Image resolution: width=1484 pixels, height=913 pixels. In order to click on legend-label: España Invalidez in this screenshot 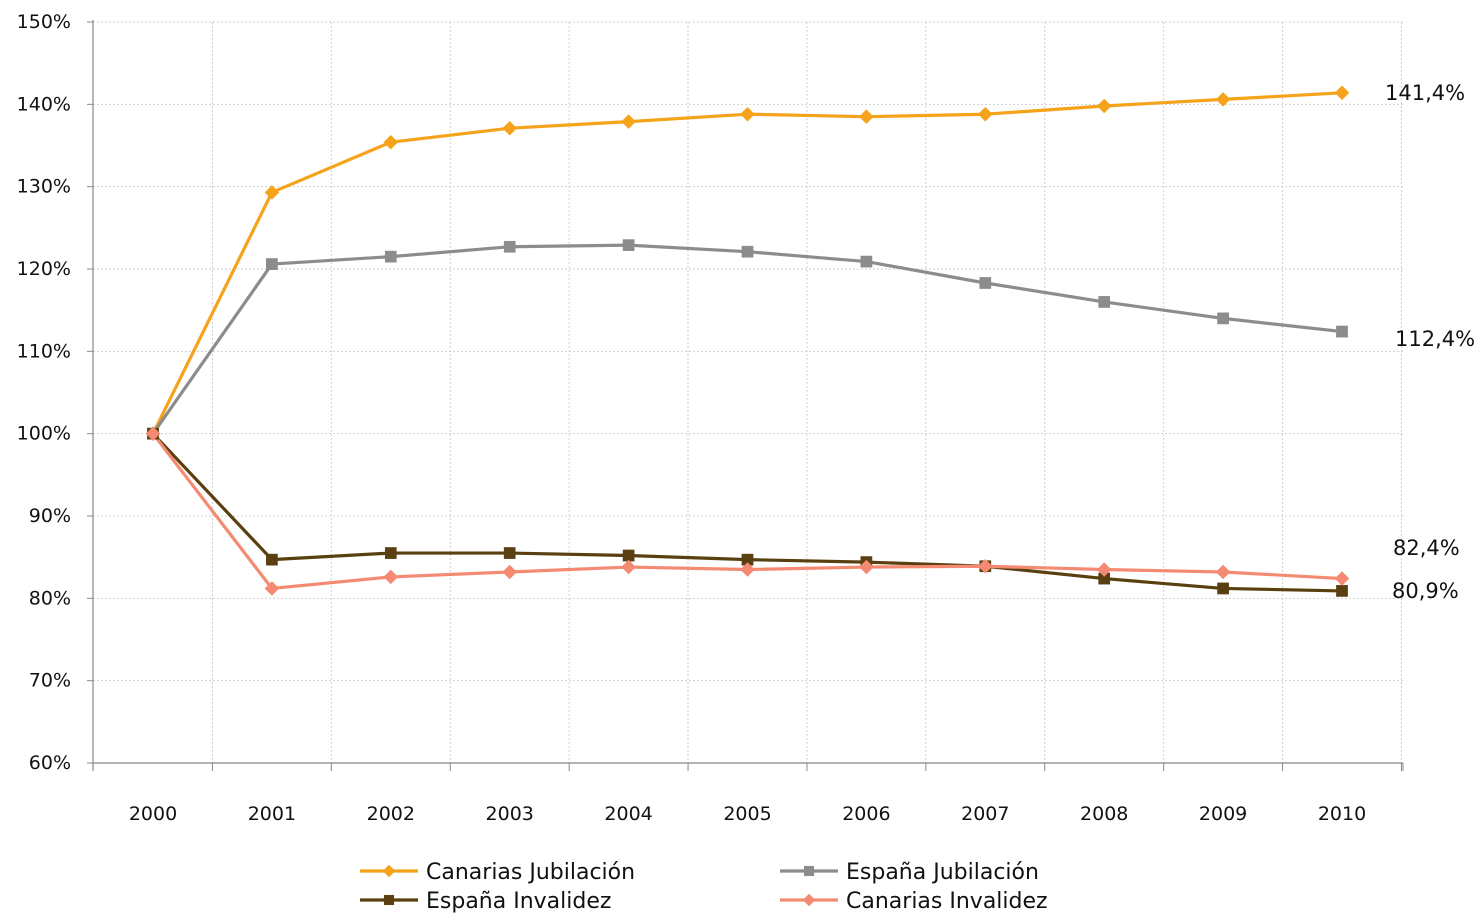, I will do `click(518, 901)`.